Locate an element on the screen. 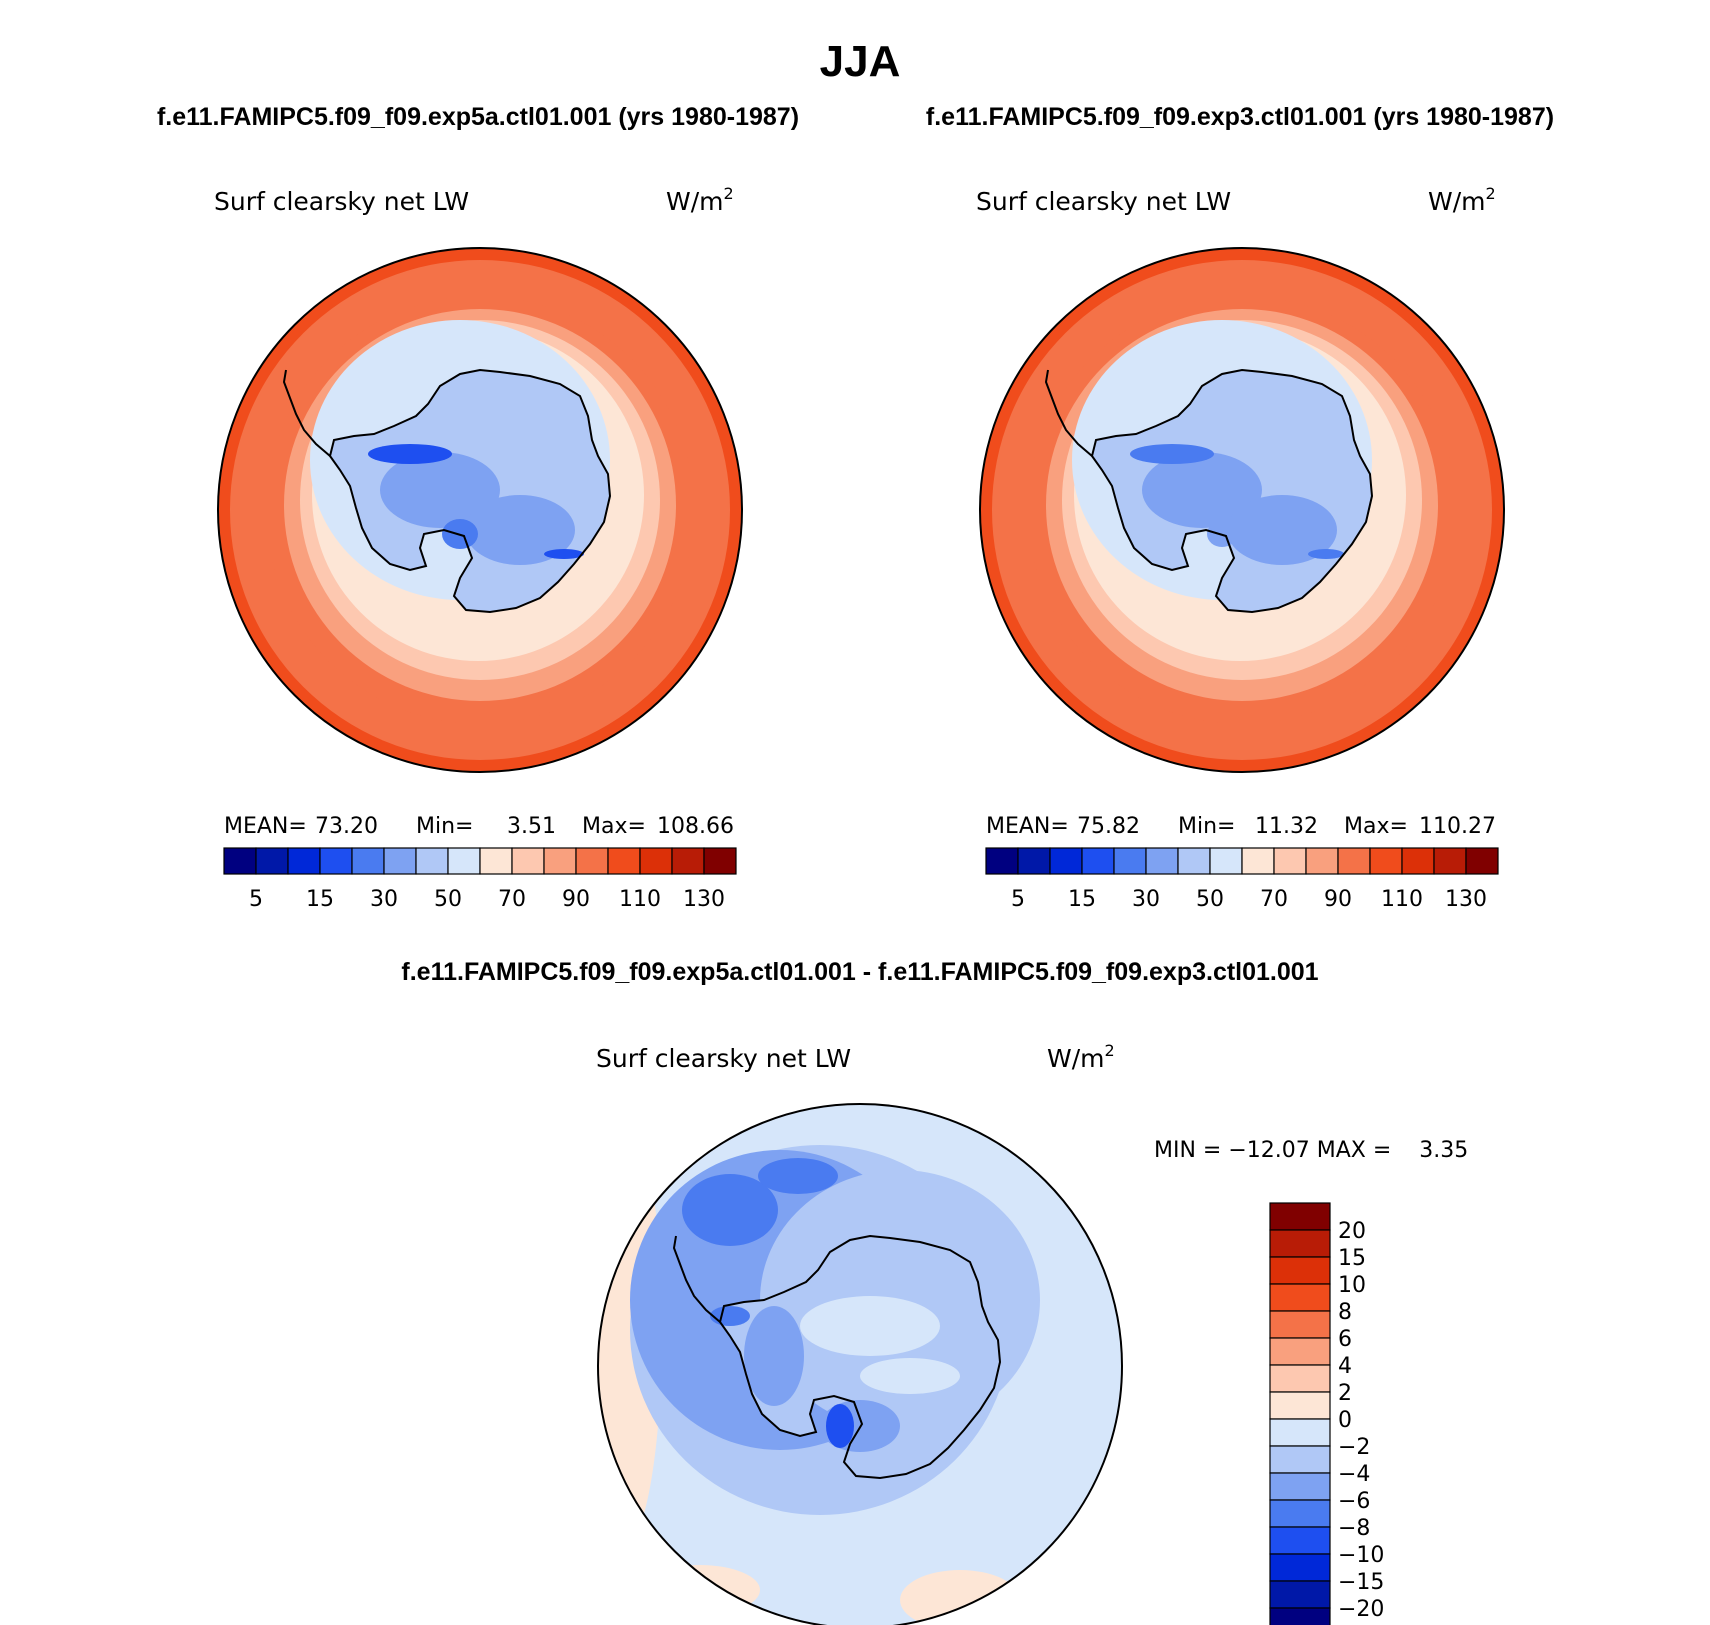  right-max-label: Max= is located at coordinates (1376, 826).